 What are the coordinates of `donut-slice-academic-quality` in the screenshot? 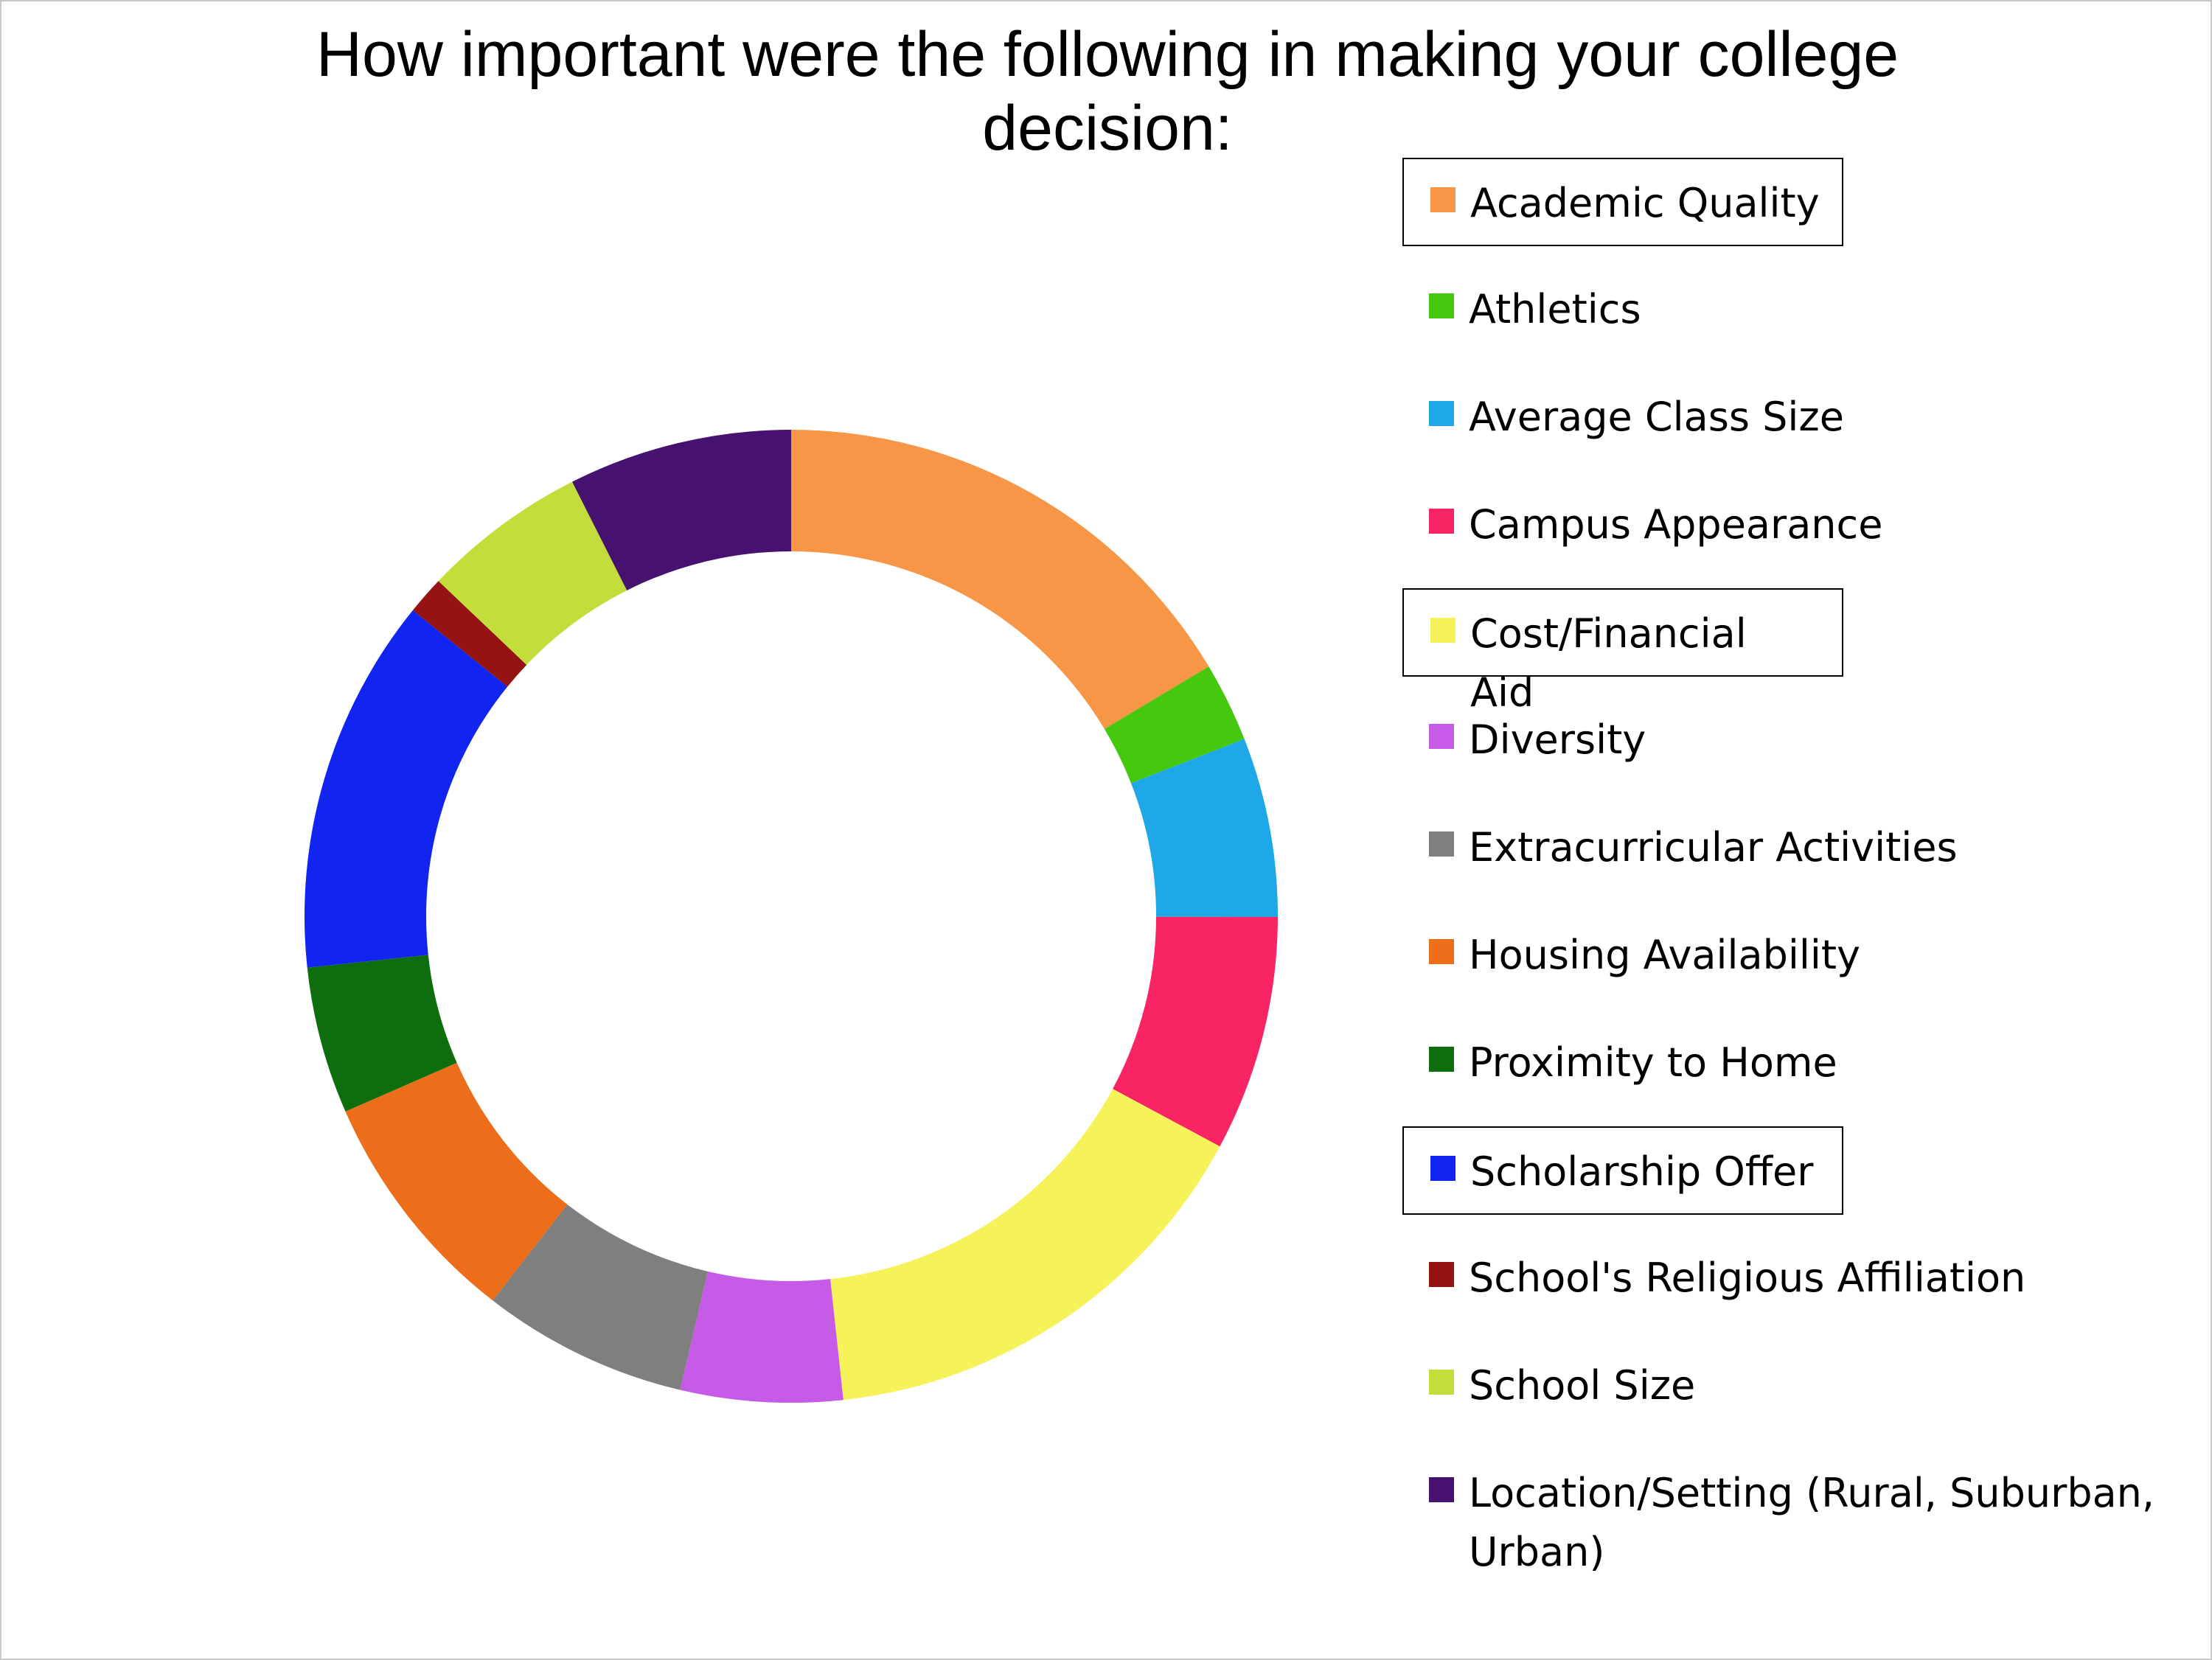 It's located at (1000, 579).